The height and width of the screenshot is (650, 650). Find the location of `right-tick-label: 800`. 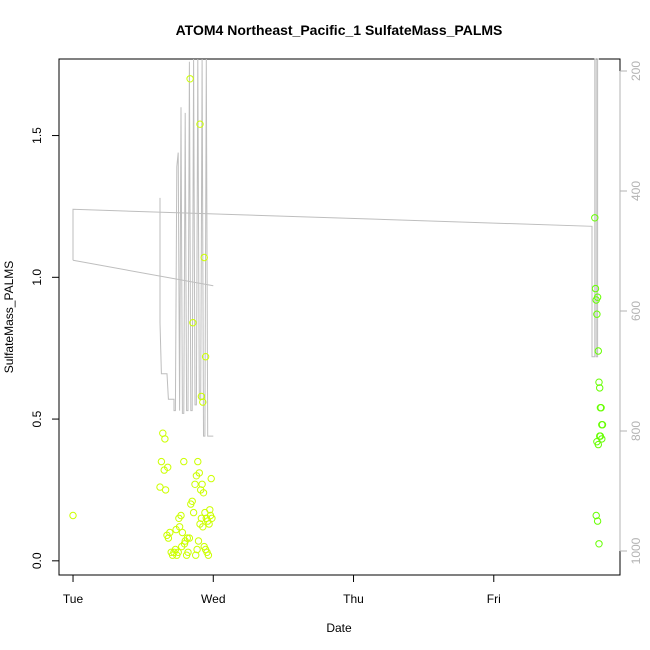

right-tick-label: 800 is located at coordinates (636, 431).